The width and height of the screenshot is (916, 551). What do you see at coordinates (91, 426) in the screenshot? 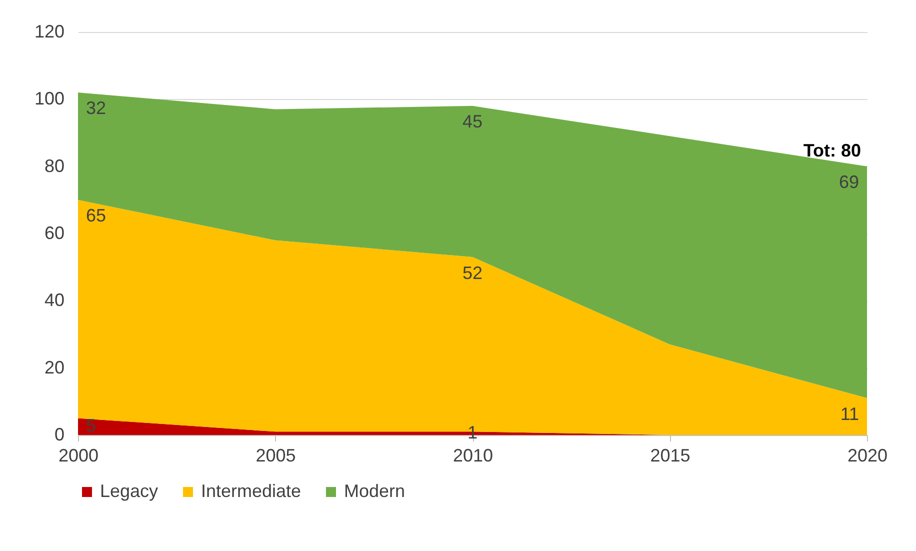
I see `data-label: 5` at bounding box center [91, 426].